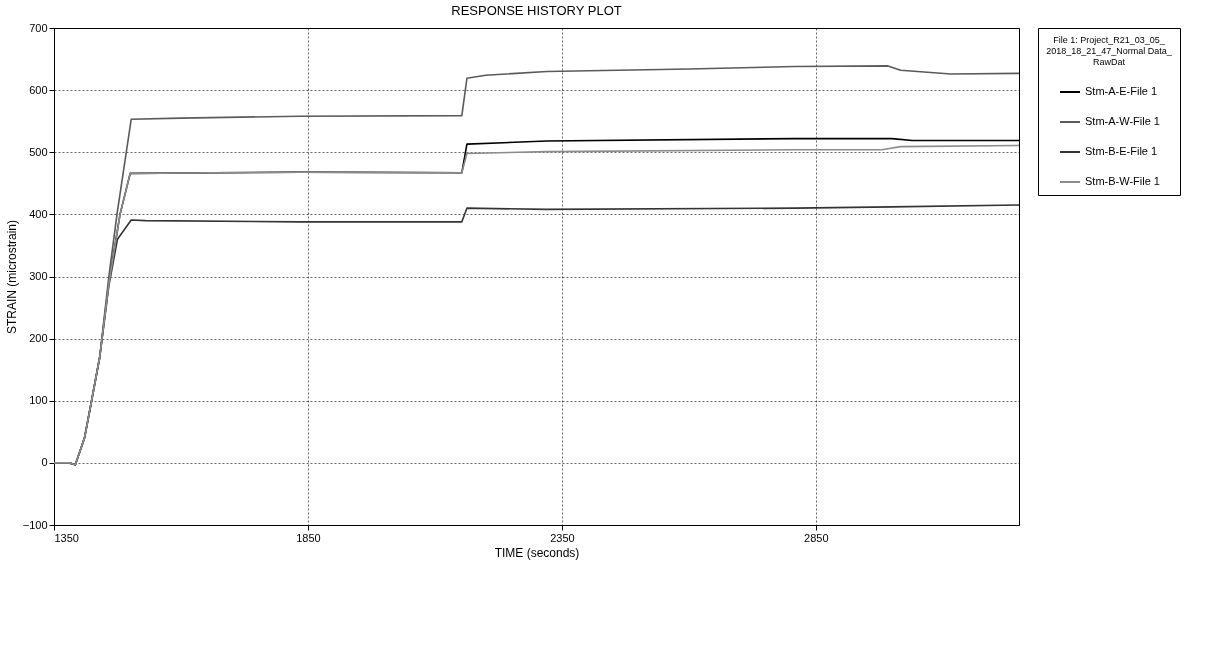  What do you see at coordinates (38, 400) in the screenshot?
I see `y-tick-label: 100` at bounding box center [38, 400].